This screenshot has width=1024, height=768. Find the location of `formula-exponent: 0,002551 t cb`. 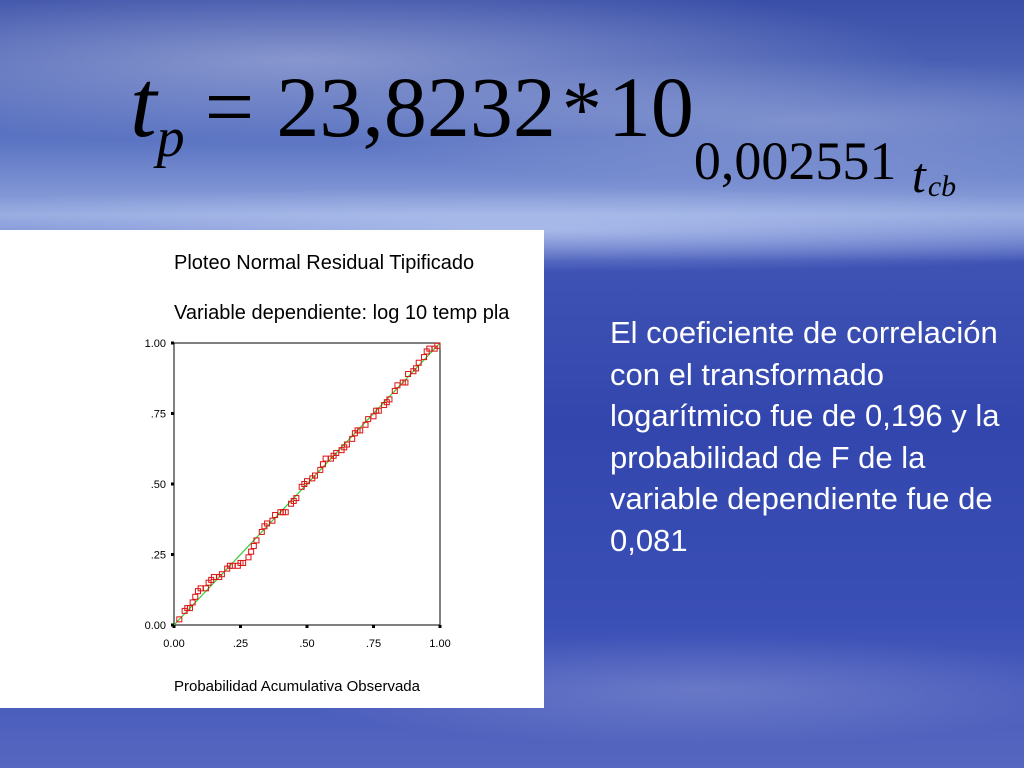

formula-exponent: 0,002551 t cb is located at coordinates (825, 164).